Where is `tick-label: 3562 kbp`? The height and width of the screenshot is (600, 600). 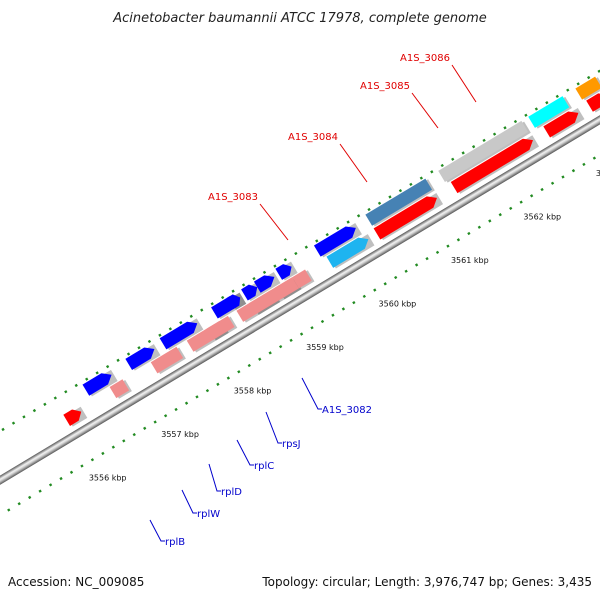
tick-label: 3562 kbp is located at coordinates (542, 216).